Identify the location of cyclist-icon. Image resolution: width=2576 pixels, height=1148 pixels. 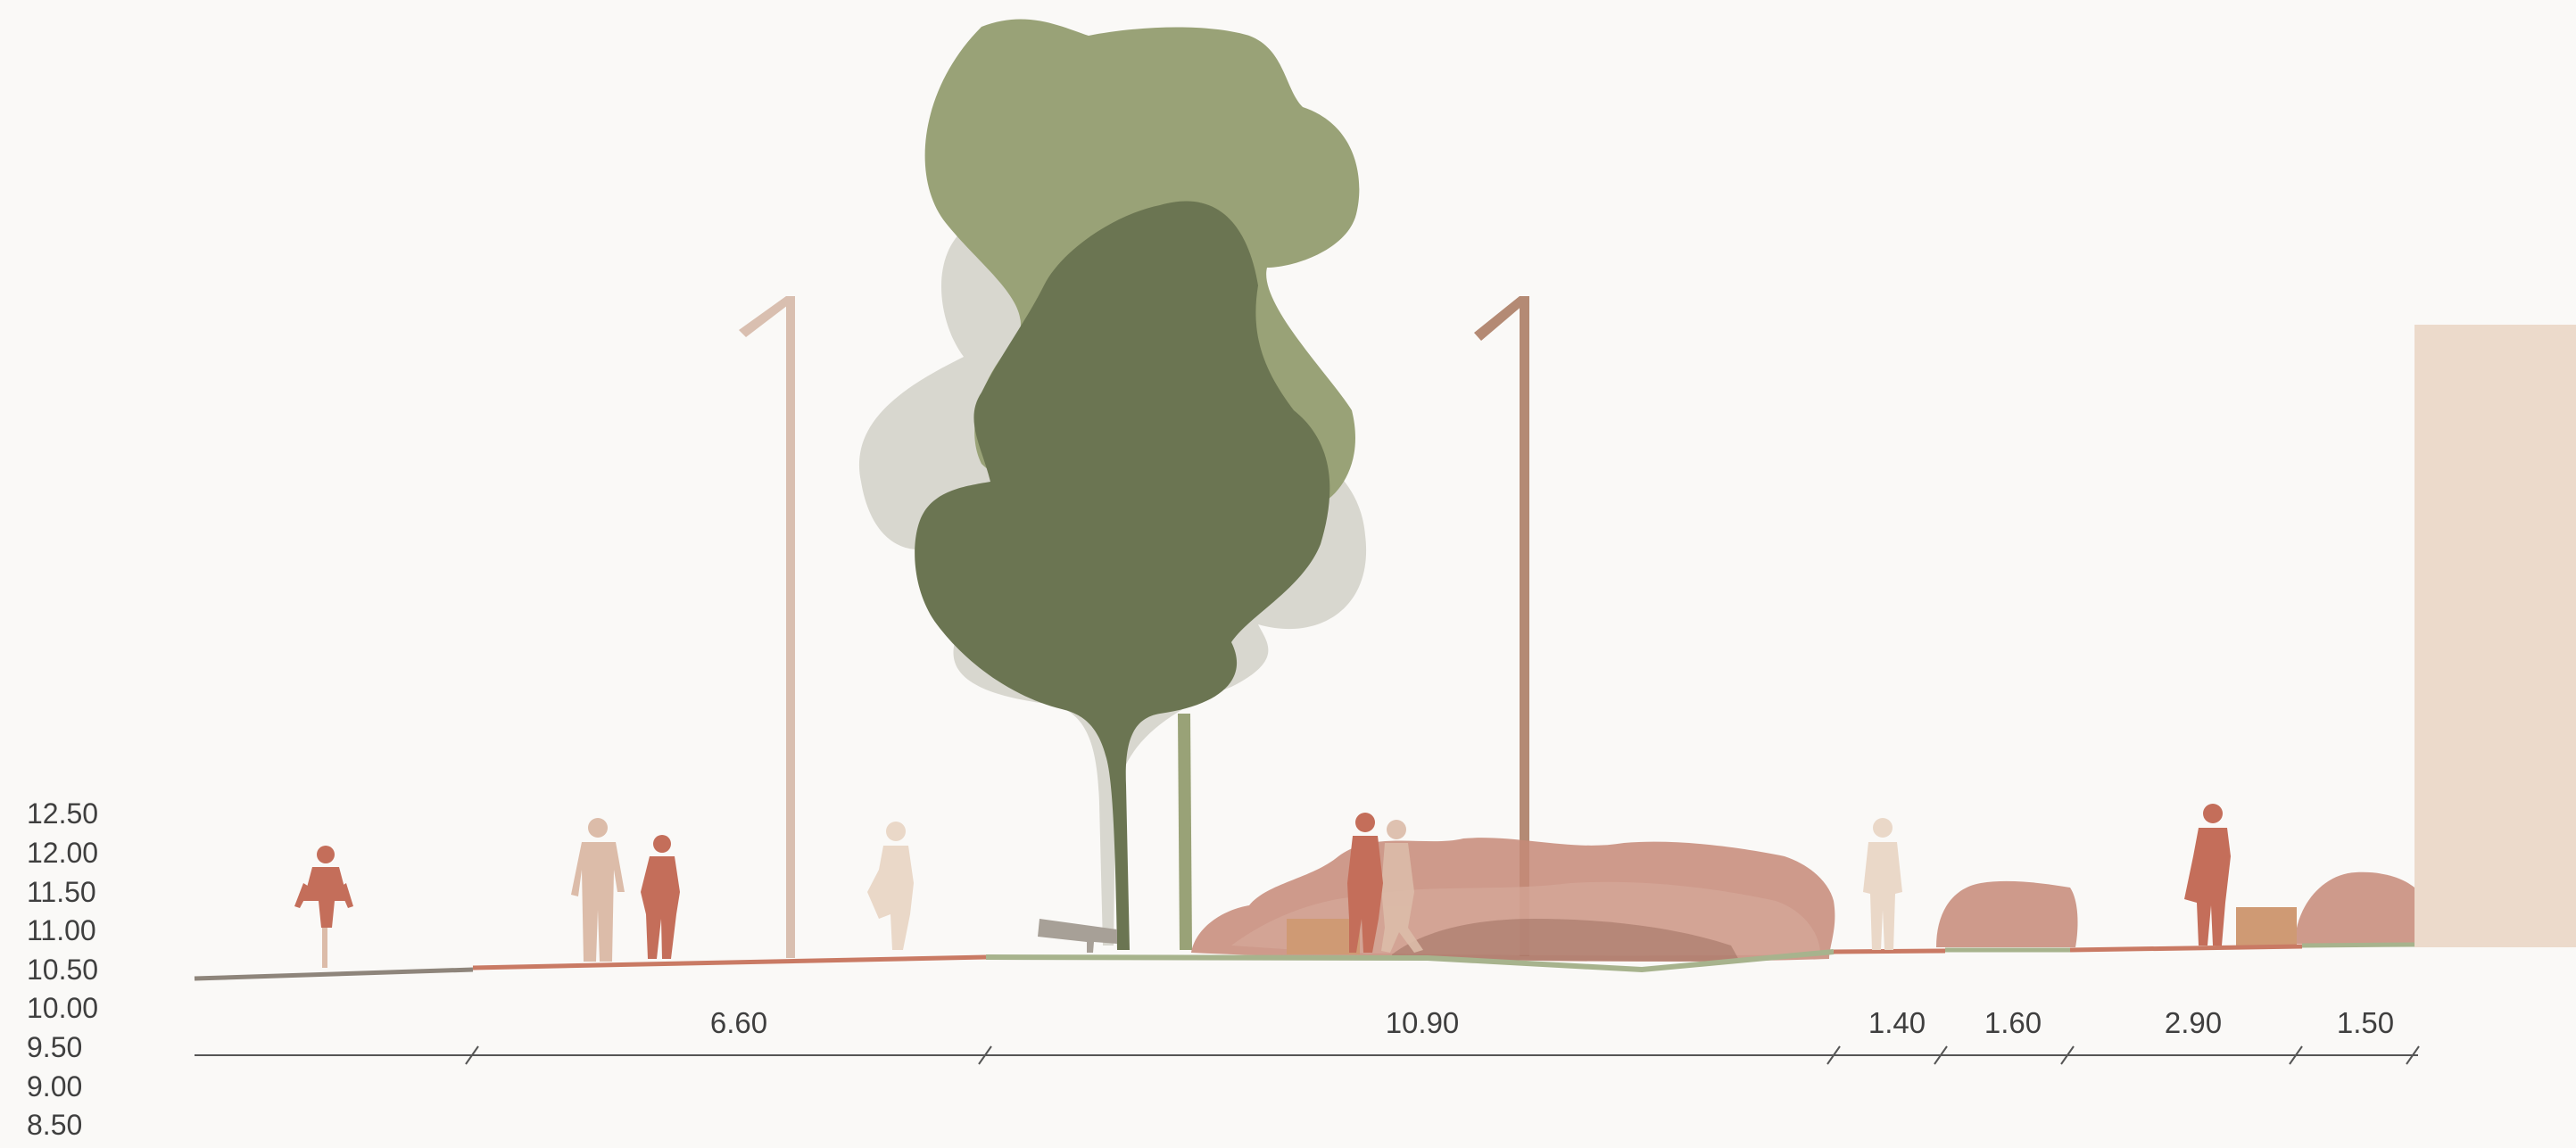
(323, 907).